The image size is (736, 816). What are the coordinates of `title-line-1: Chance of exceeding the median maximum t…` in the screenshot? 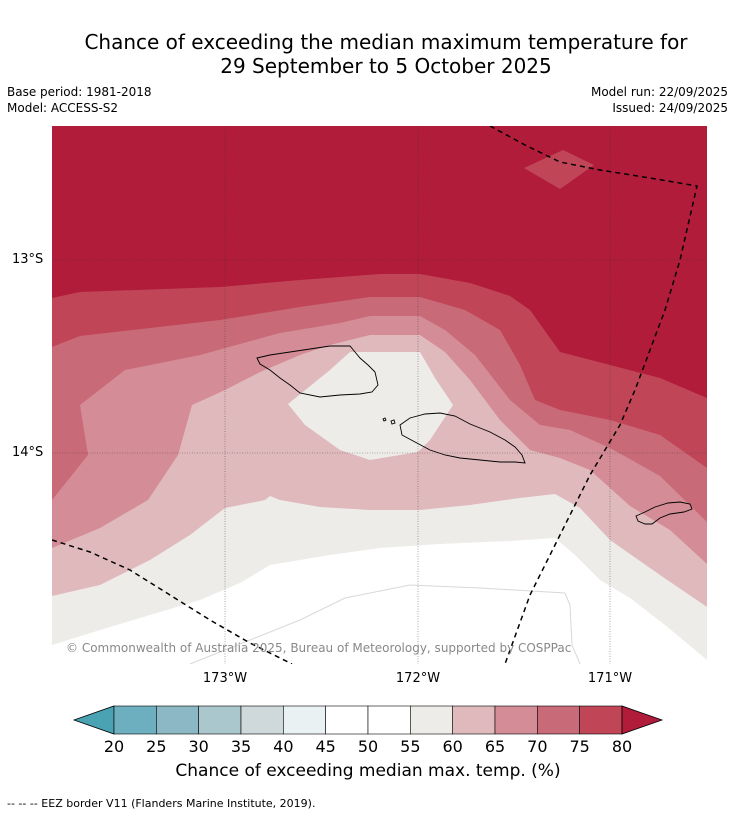 It's located at (386, 42).